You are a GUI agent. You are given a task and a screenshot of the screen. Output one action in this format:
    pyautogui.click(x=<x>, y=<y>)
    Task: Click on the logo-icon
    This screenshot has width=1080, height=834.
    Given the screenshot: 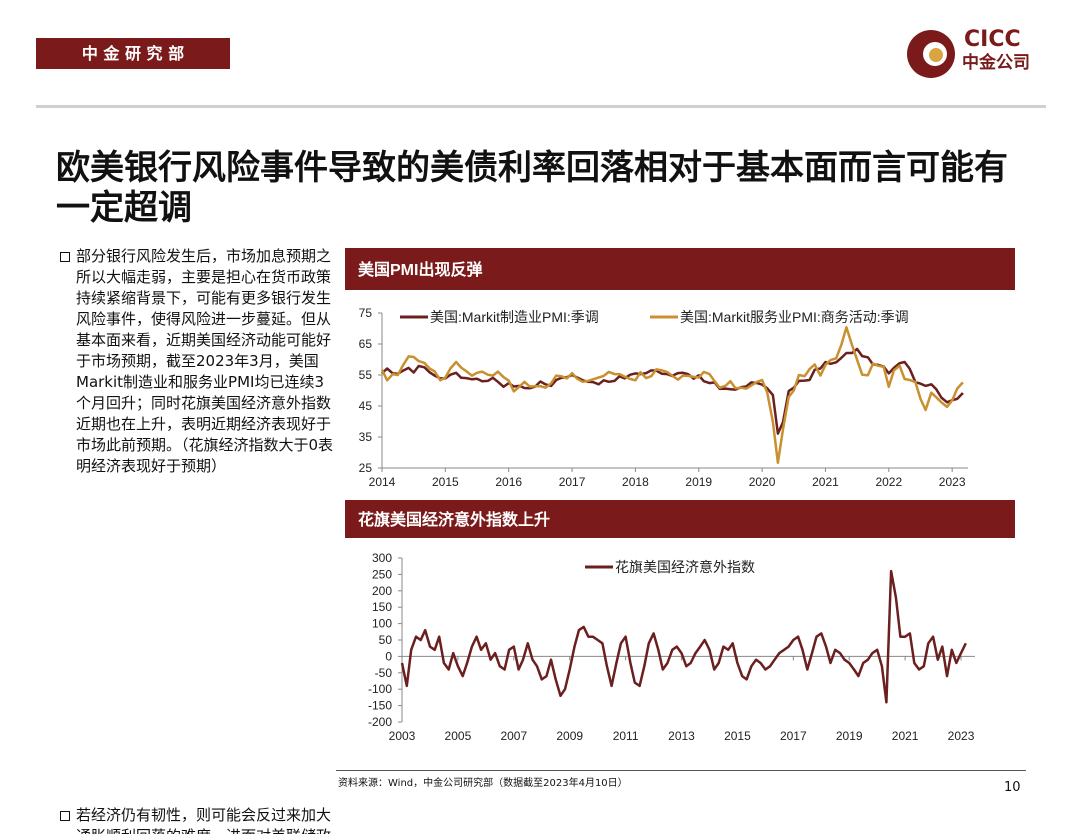 What is the action you would take?
    pyautogui.click(x=931, y=54)
    